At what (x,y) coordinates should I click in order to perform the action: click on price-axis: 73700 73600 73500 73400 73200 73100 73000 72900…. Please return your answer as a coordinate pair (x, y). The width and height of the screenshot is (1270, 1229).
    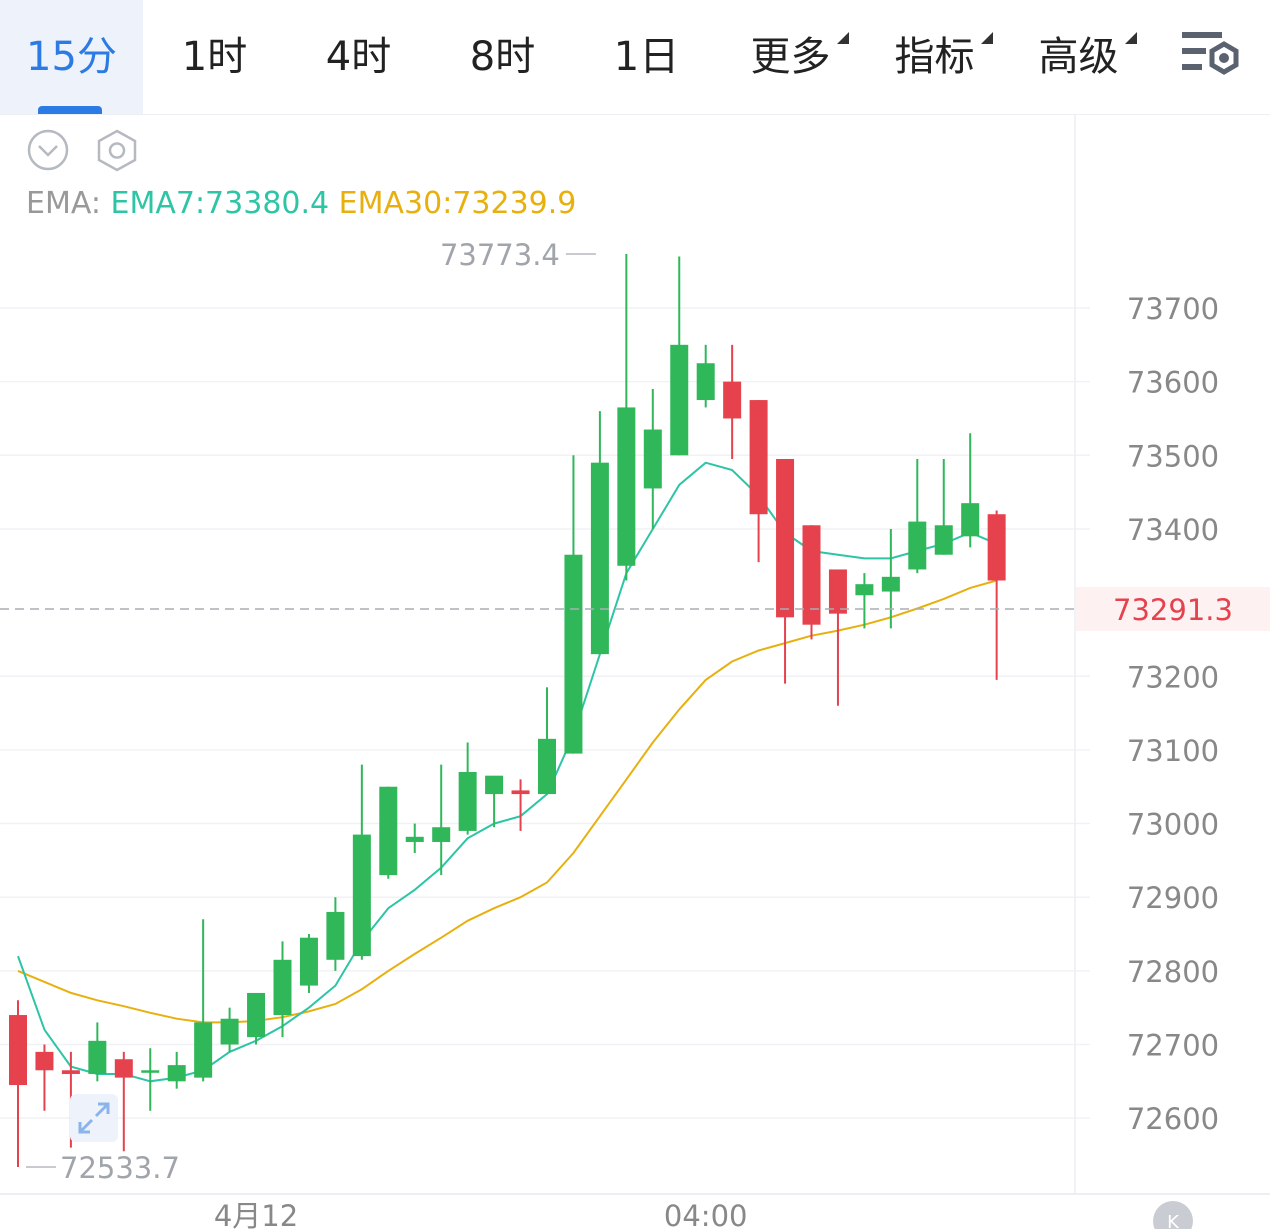
    Looking at the image, I should click on (1173, 714).